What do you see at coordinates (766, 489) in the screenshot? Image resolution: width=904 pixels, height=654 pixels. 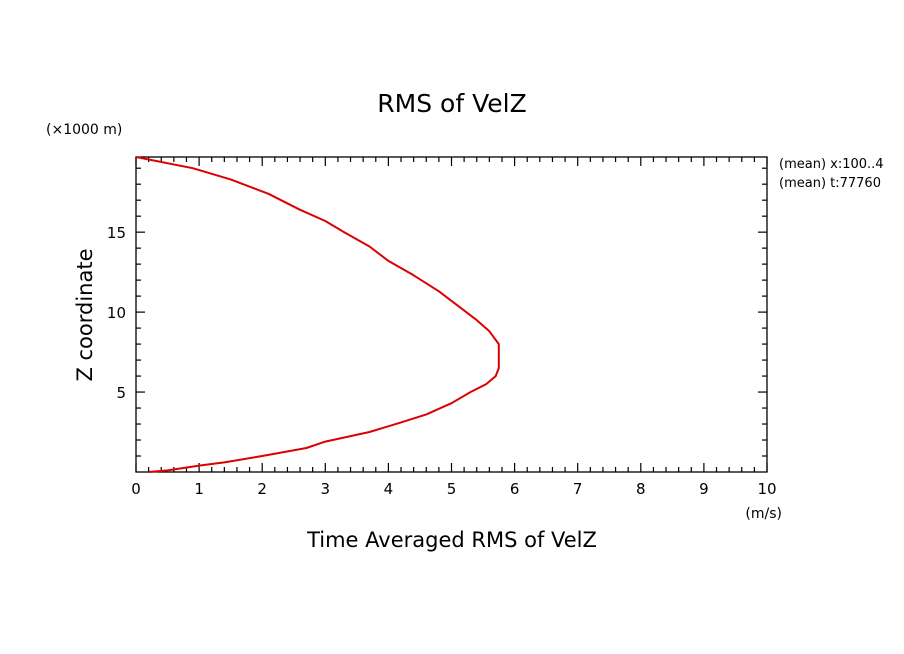 I see `x-tick-label: 10` at bounding box center [766, 489].